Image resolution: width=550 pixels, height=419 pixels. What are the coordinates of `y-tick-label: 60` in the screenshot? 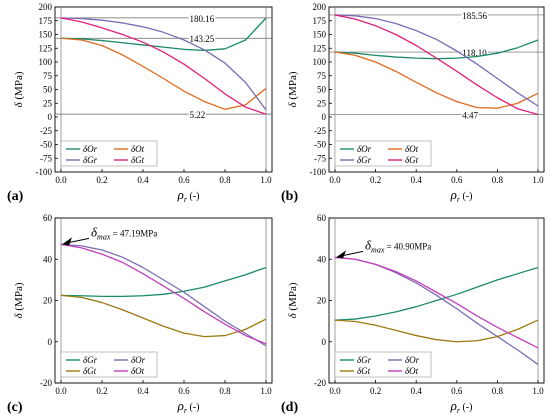 It's located at (48, 218).